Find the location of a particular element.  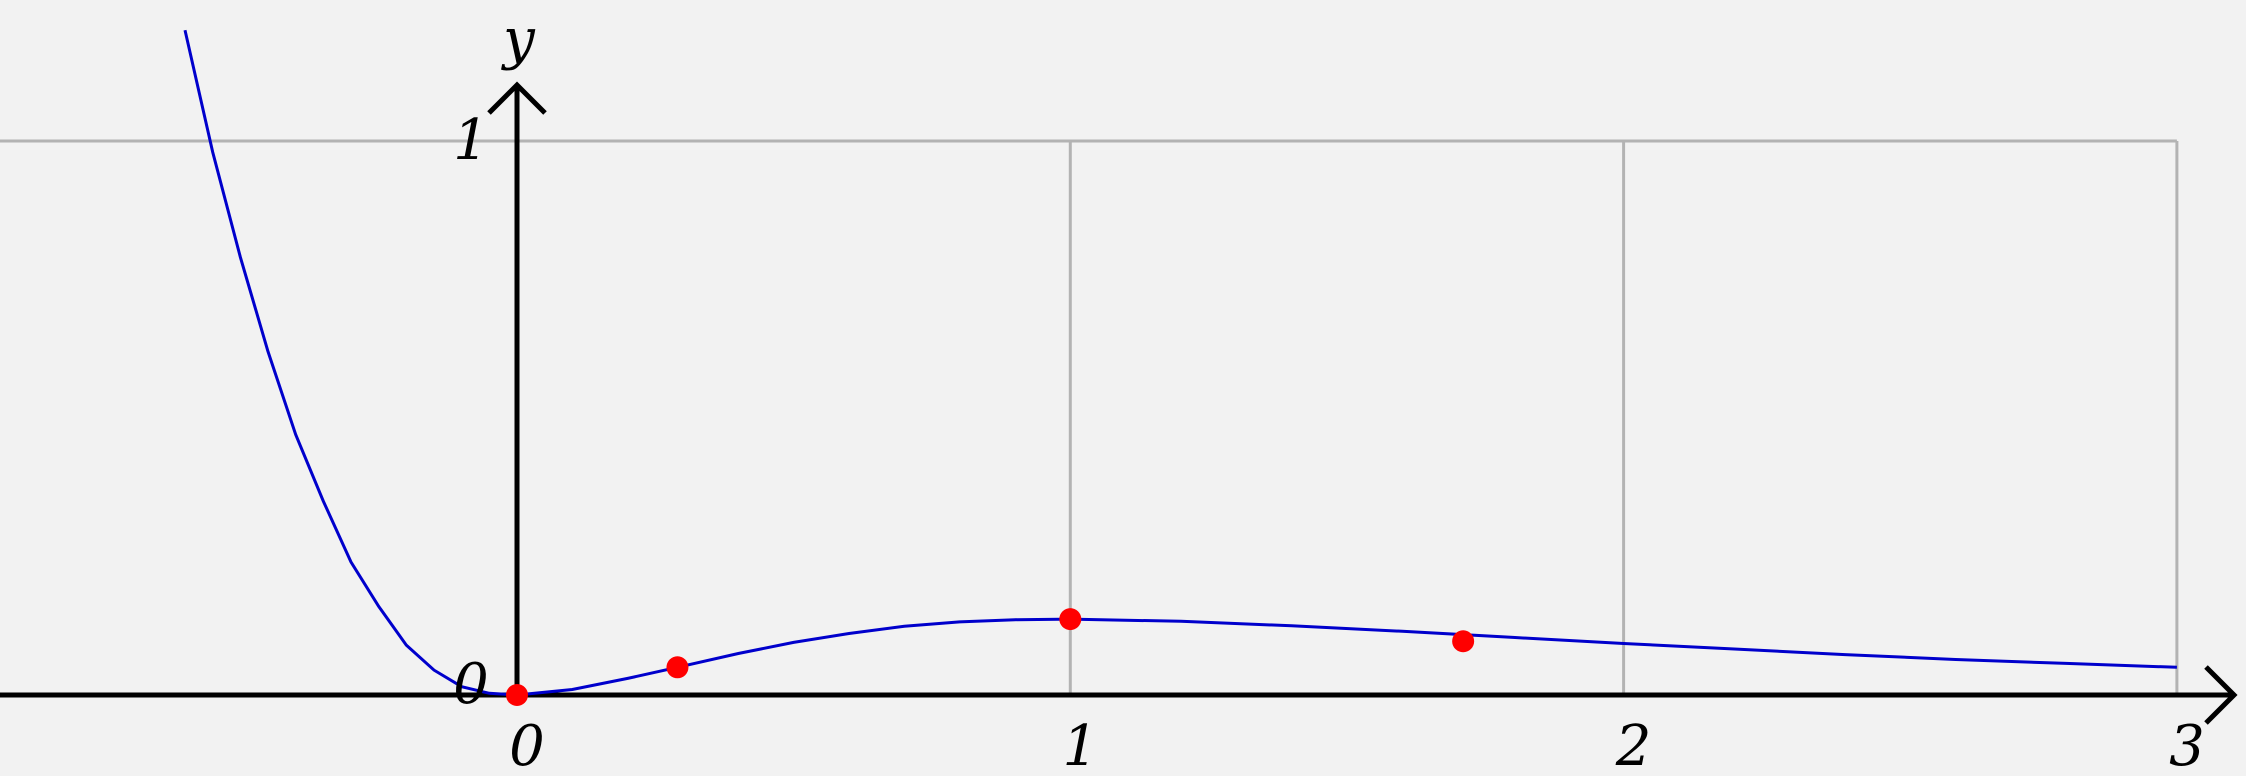

y-axis-label: y is located at coordinates (518, 39).